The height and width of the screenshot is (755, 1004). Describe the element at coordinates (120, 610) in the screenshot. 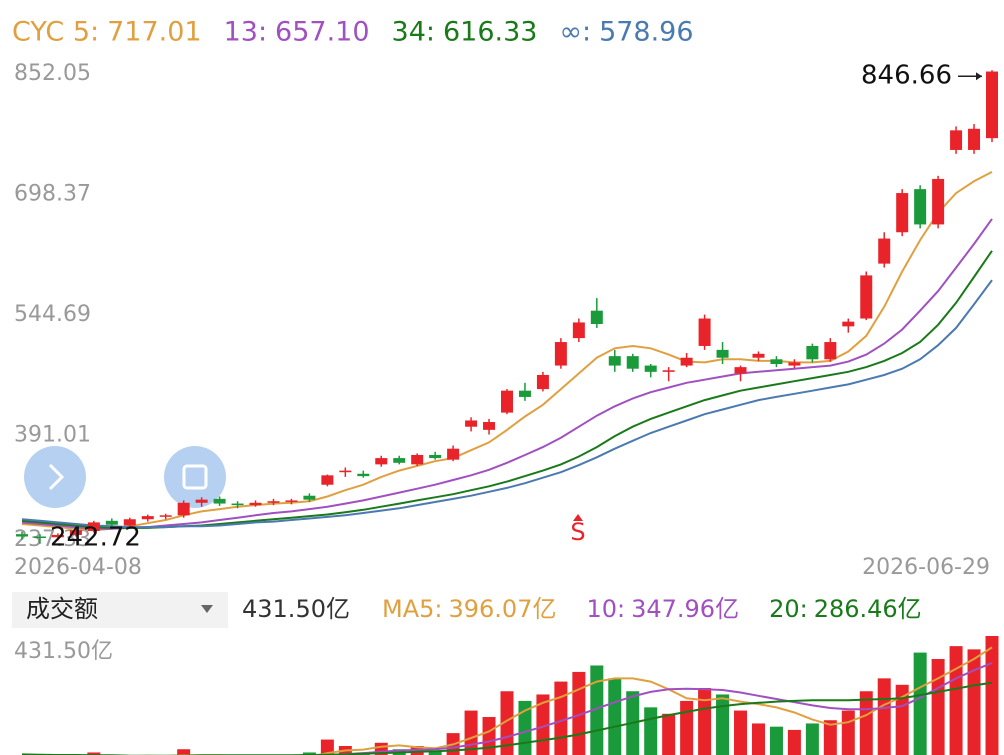

I see `volume-selector` at that location.